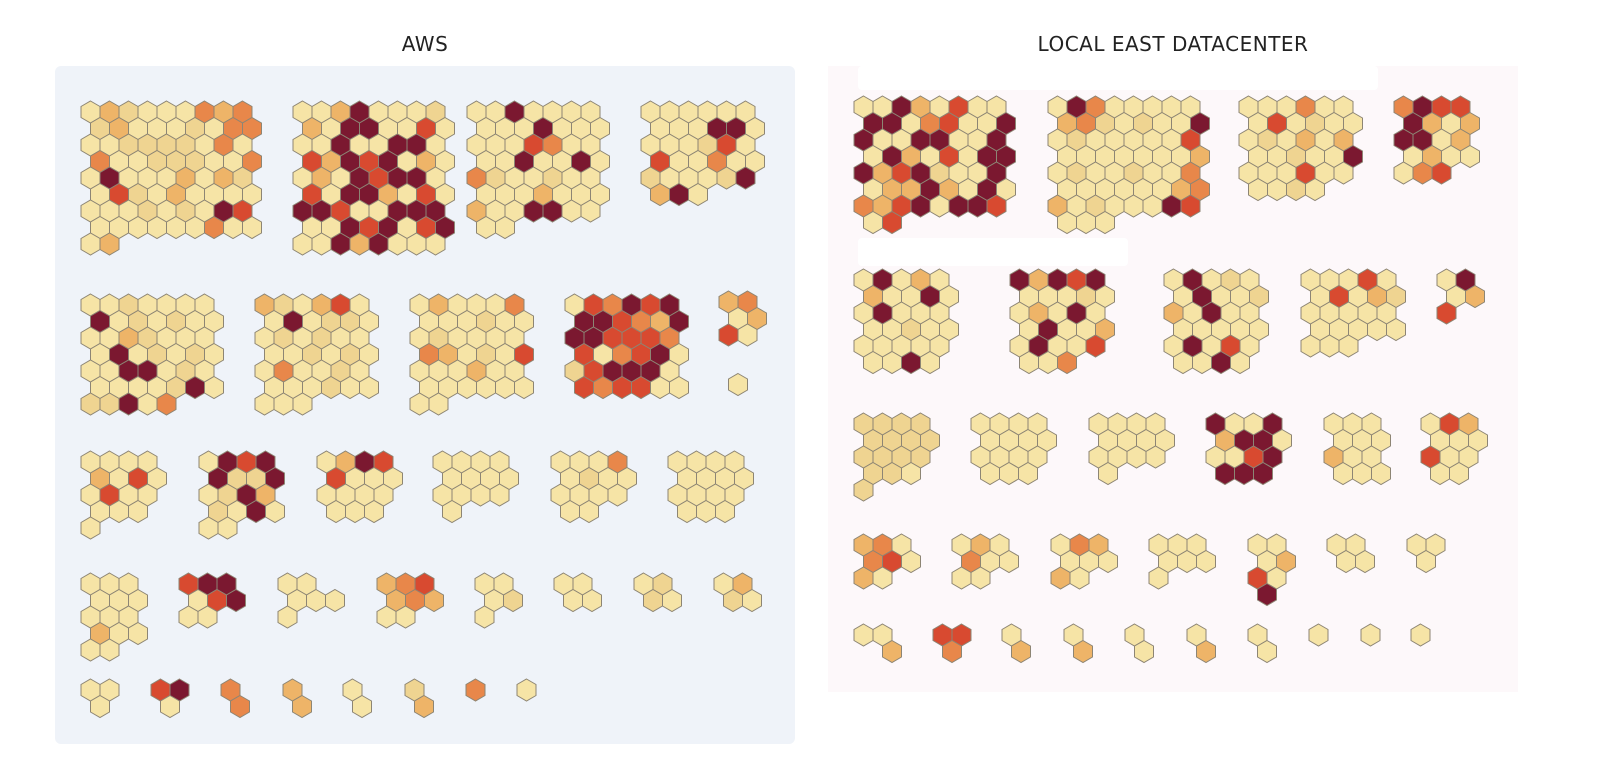 This screenshot has height=783, width=1600. I want to click on blank-bar, so click(993, 252).